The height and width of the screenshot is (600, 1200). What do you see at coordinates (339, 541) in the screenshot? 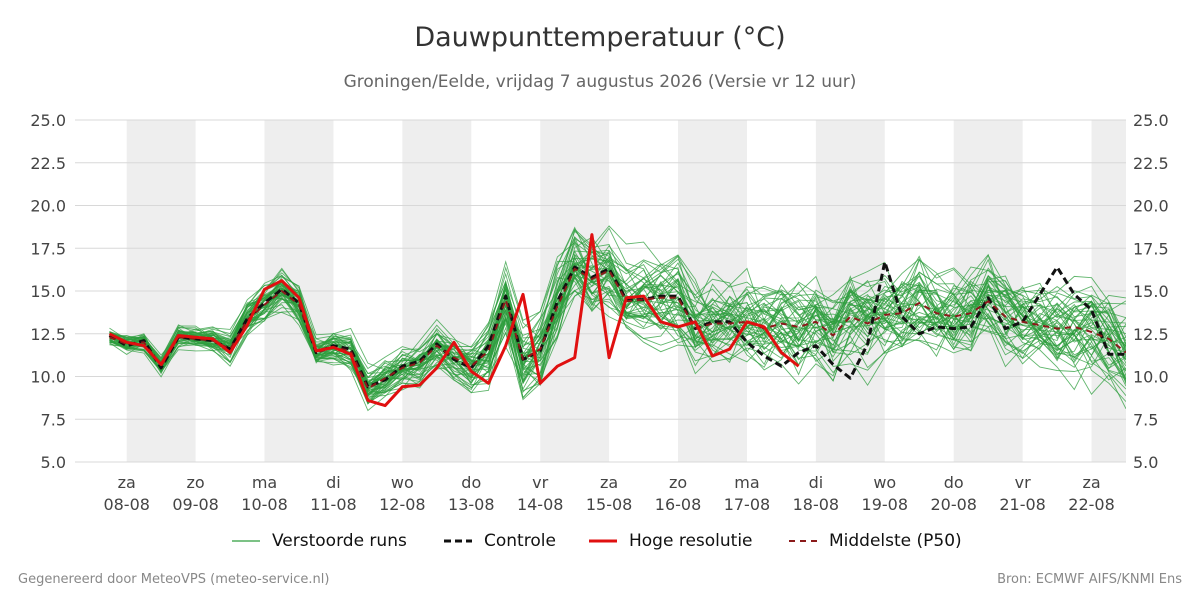
I see `legend-label: Verstoorde runs` at bounding box center [339, 541].